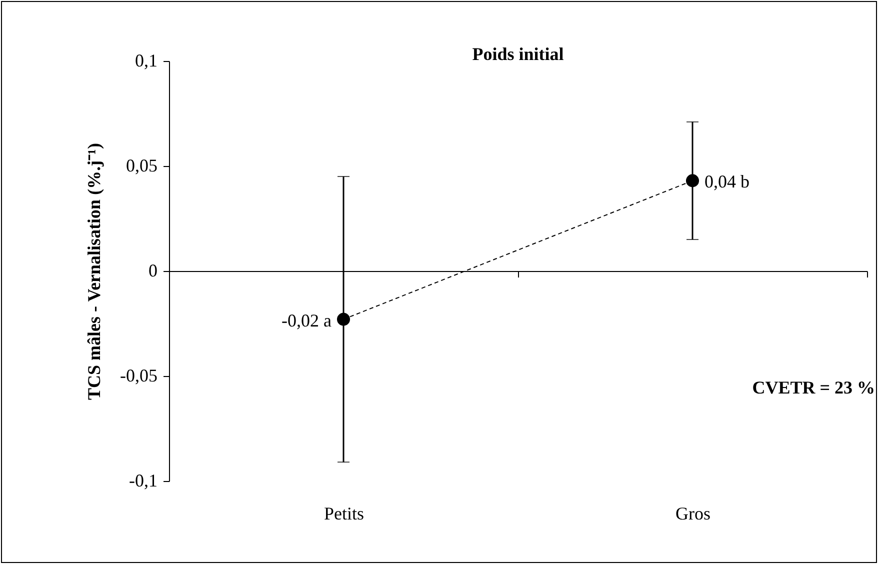 The image size is (882, 568). What do you see at coordinates (518, 54) in the screenshot?
I see `chart-title: Poids initial` at bounding box center [518, 54].